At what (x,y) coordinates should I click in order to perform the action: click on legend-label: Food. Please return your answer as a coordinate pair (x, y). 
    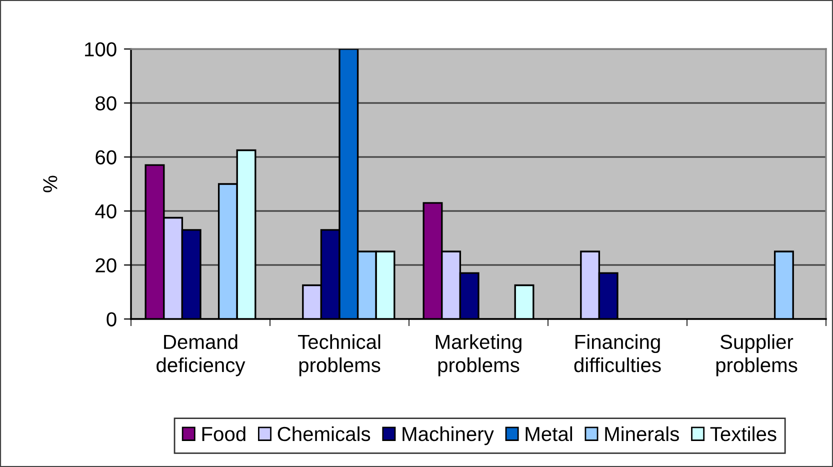
    Looking at the image, I should click on (224, 434).